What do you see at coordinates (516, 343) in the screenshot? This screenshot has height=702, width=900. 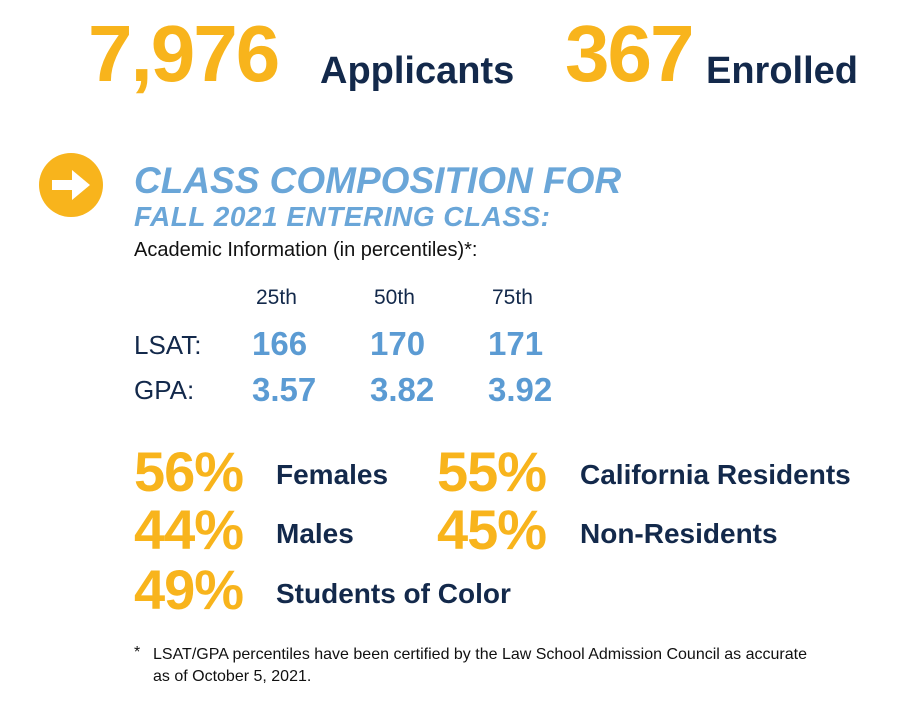 I see `lsat-75th-value: 171` at bounding box center [516, 343].